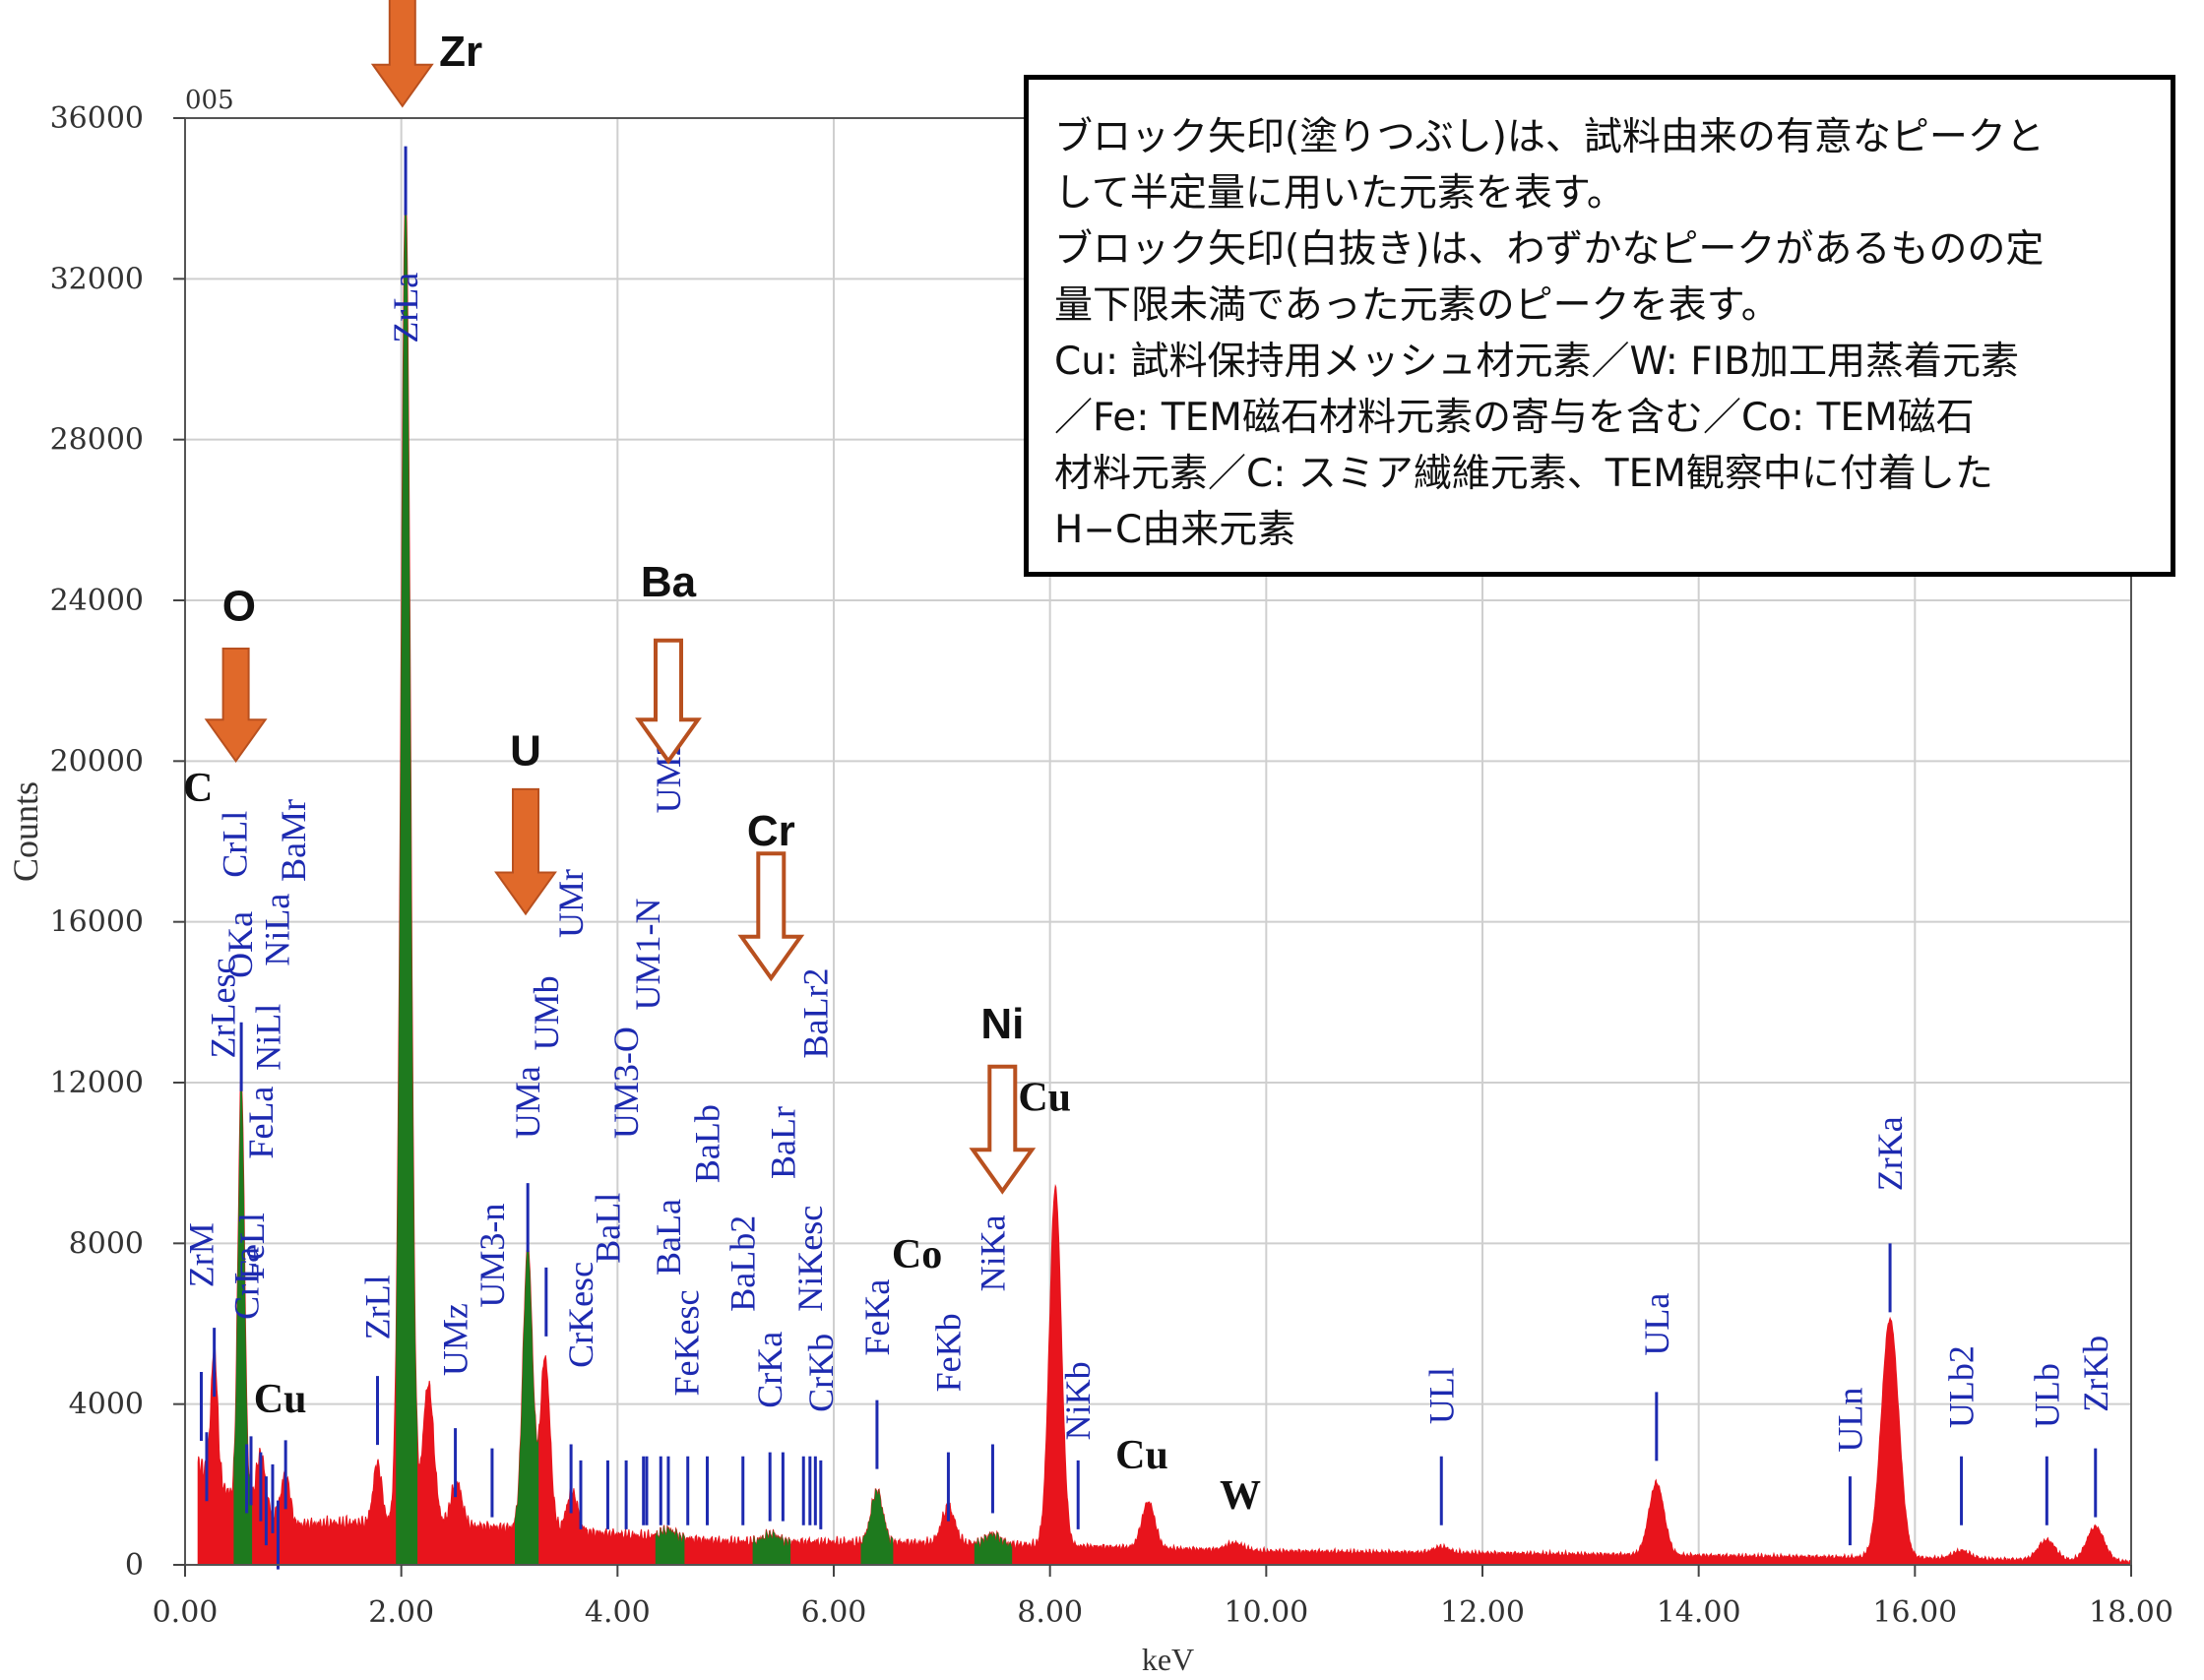  Describe the element at coordinates (1515, 418) in the screenshot. I see `legend-line: ／Fe: TEM磁石材料元素の寄与を含む／Co: TEM磁石` at that location.